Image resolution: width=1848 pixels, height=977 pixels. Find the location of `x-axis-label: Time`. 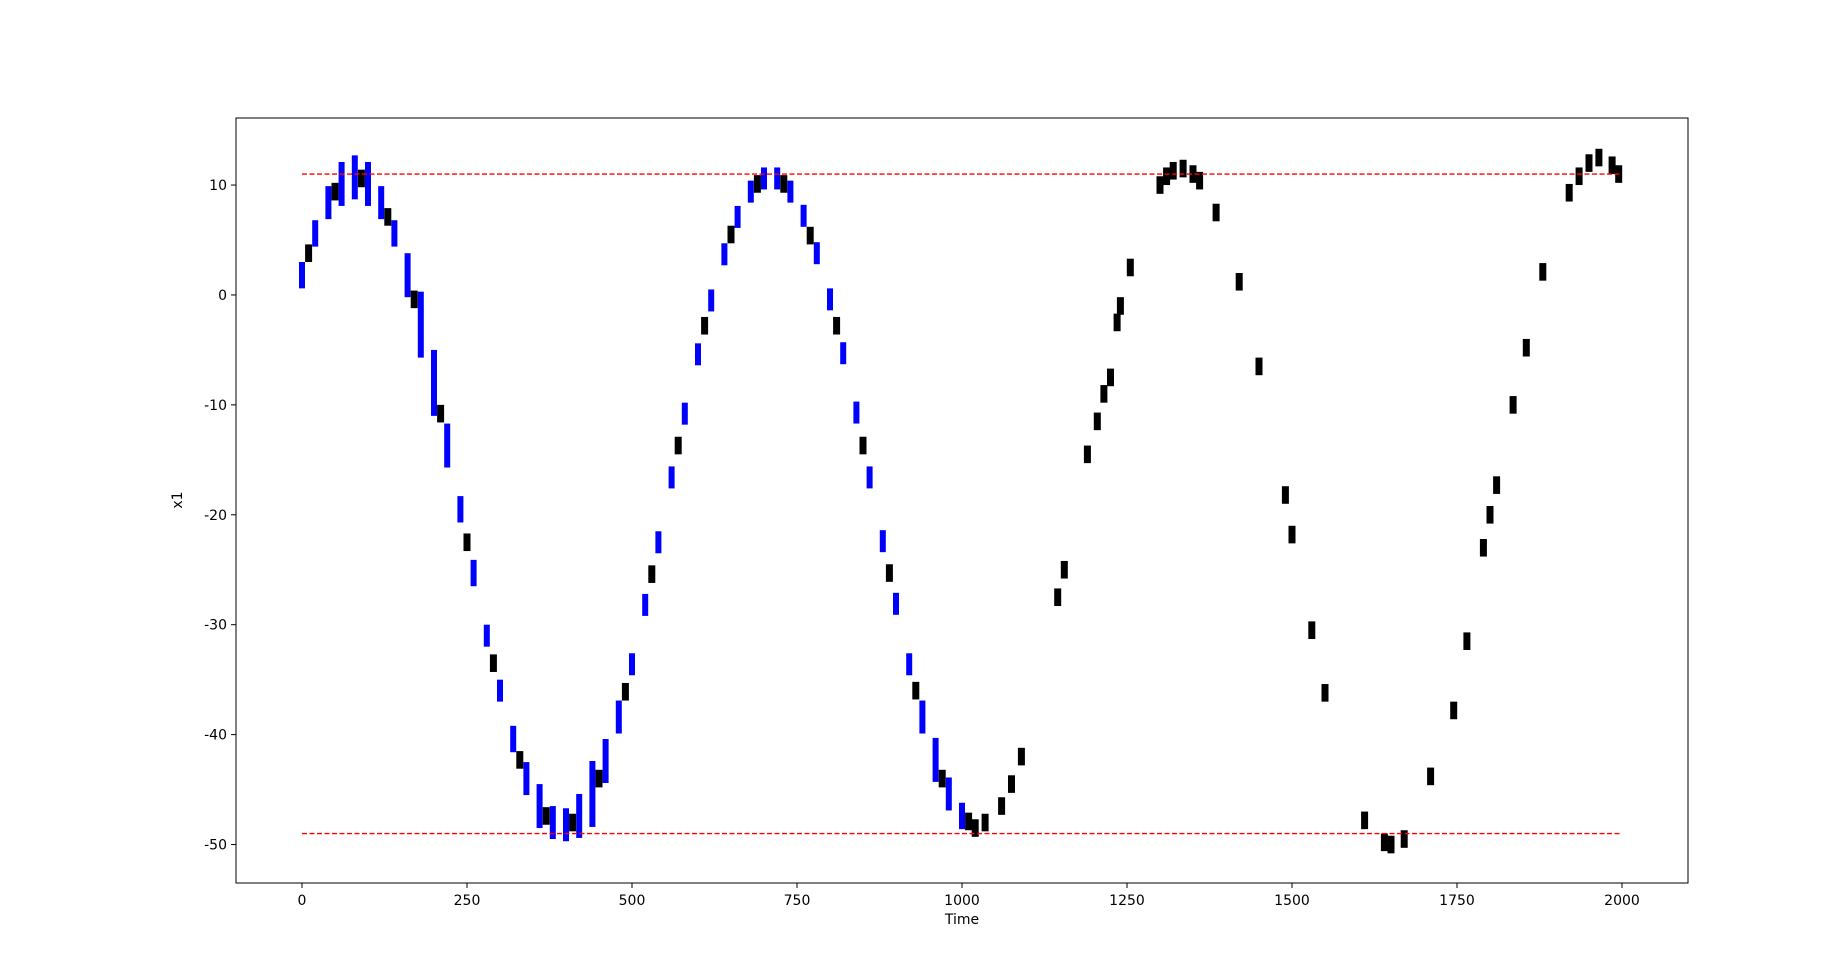

x-axis-label: Time is located at coordinates (961, 920).